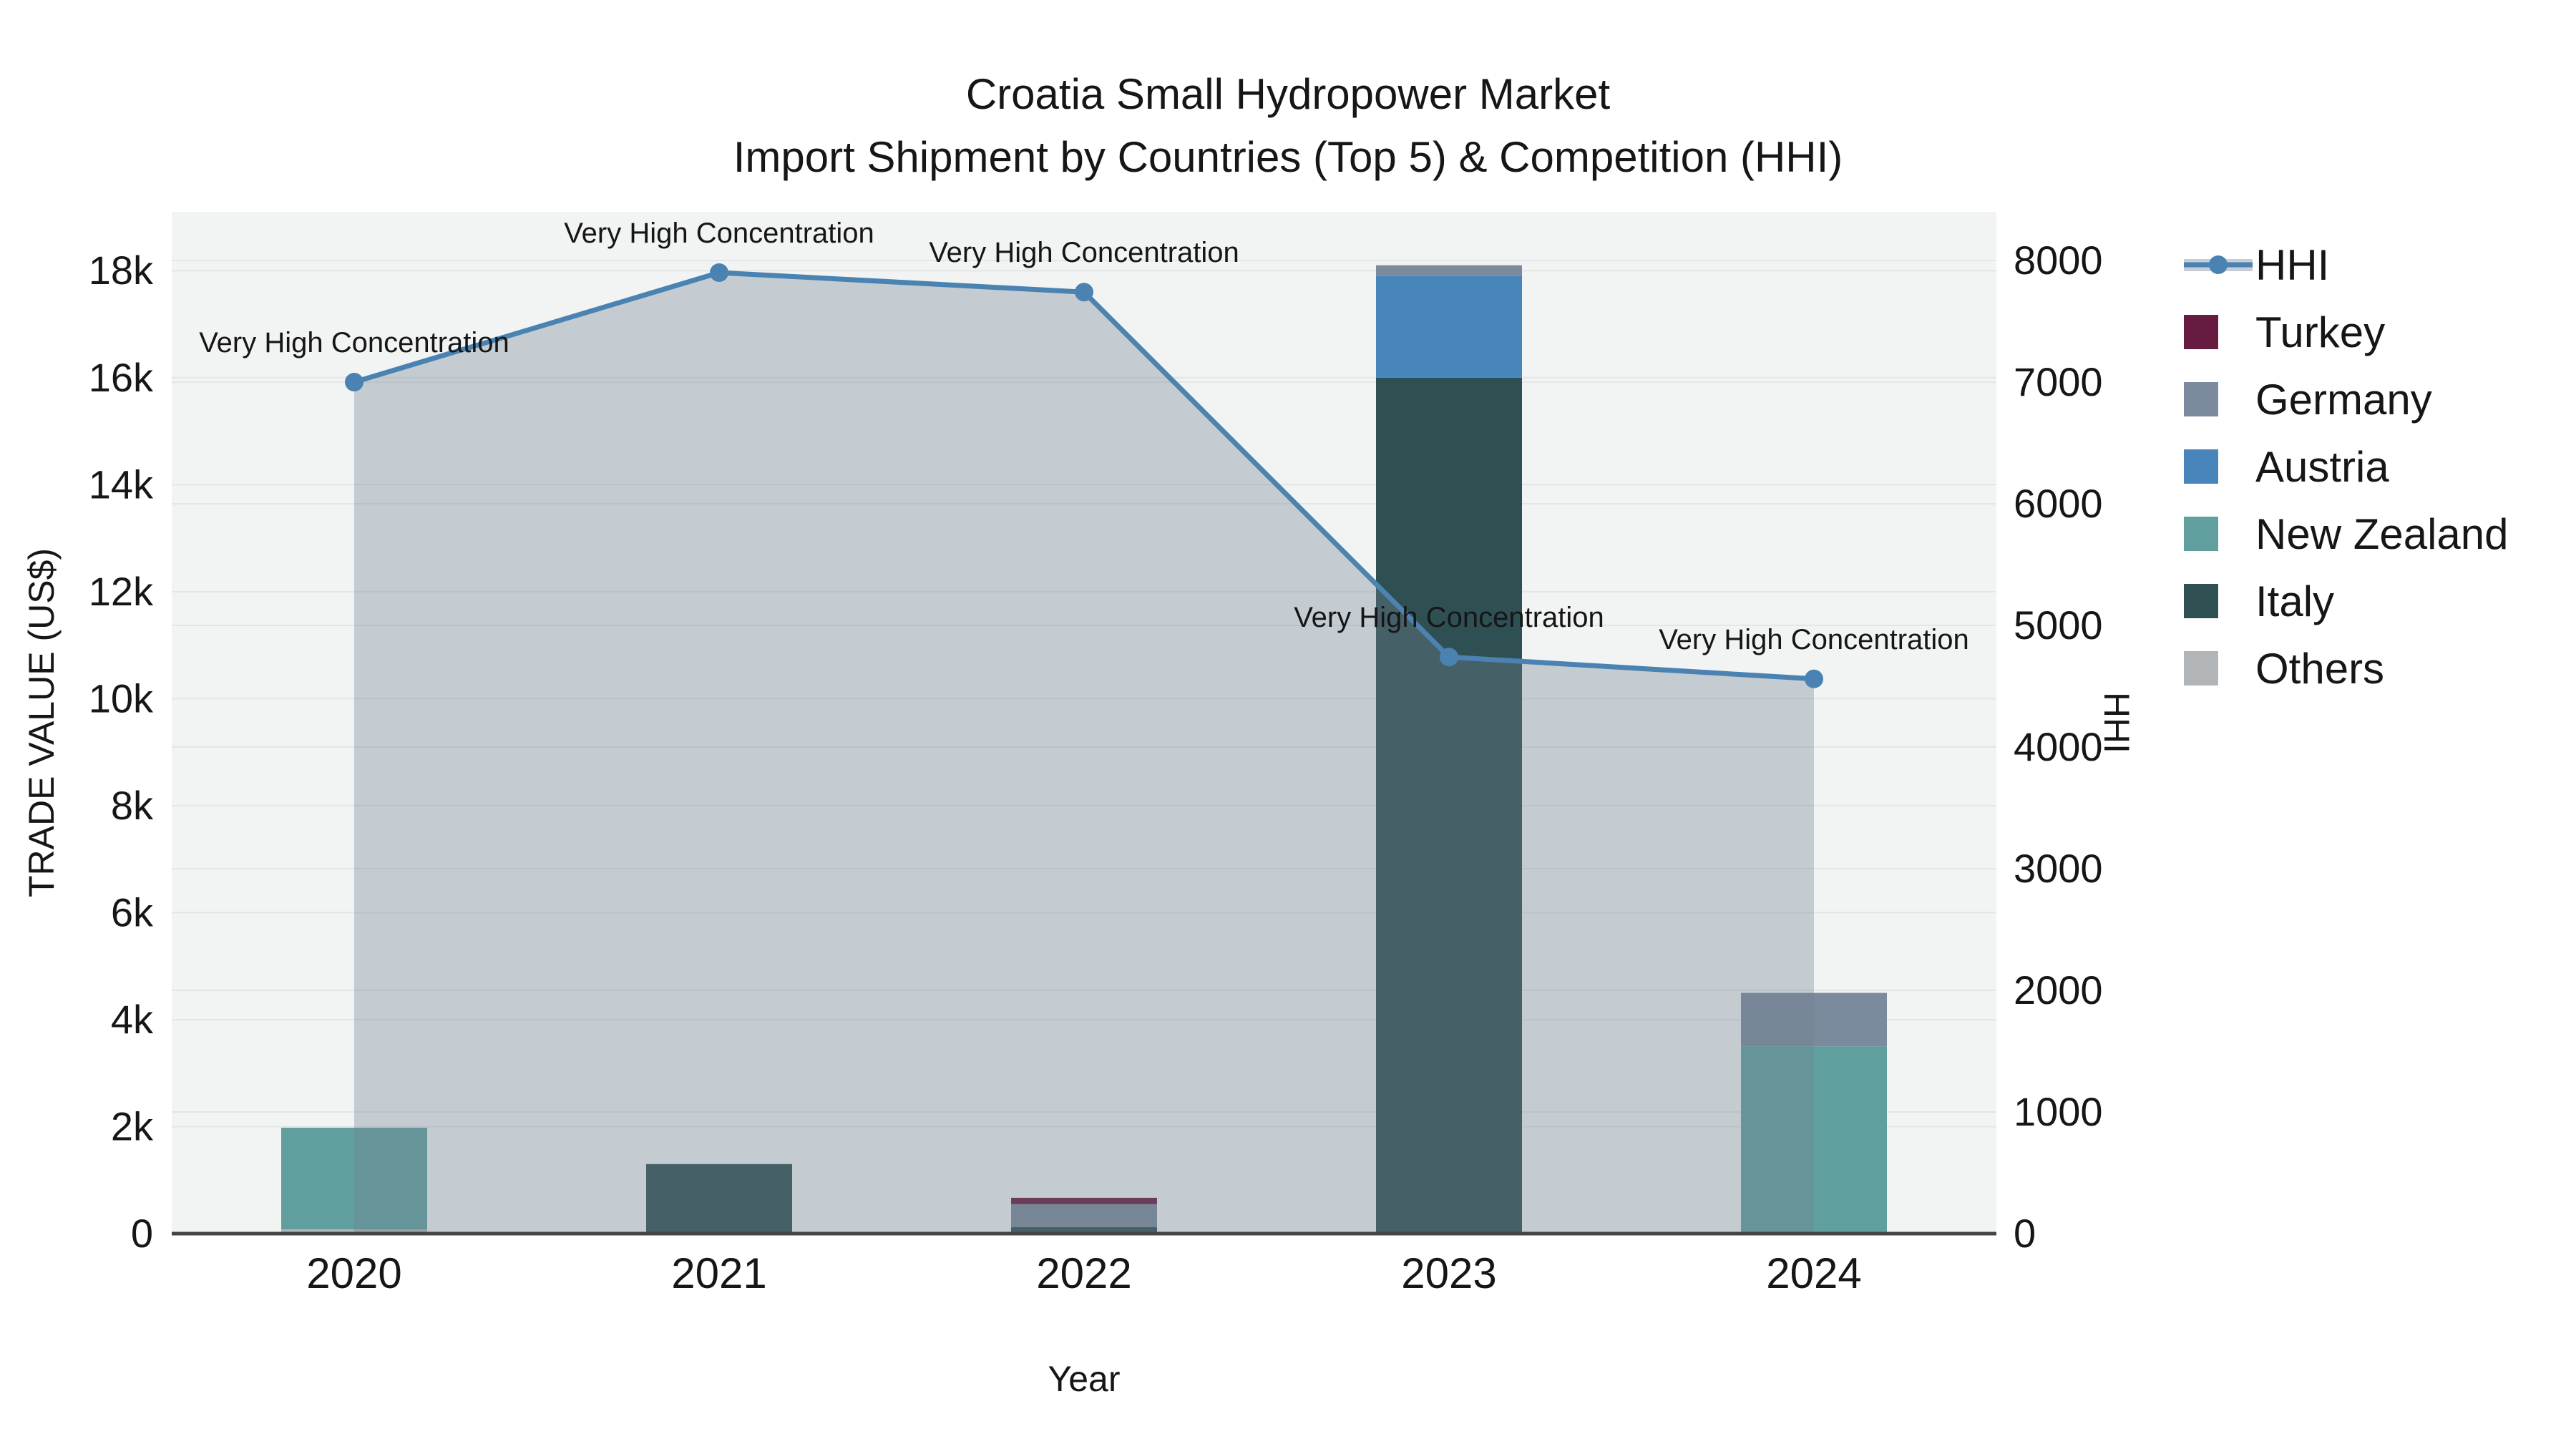 The image size is (2576, 1449). I want to click on austria-swatch-icon, so click(2201, 466).